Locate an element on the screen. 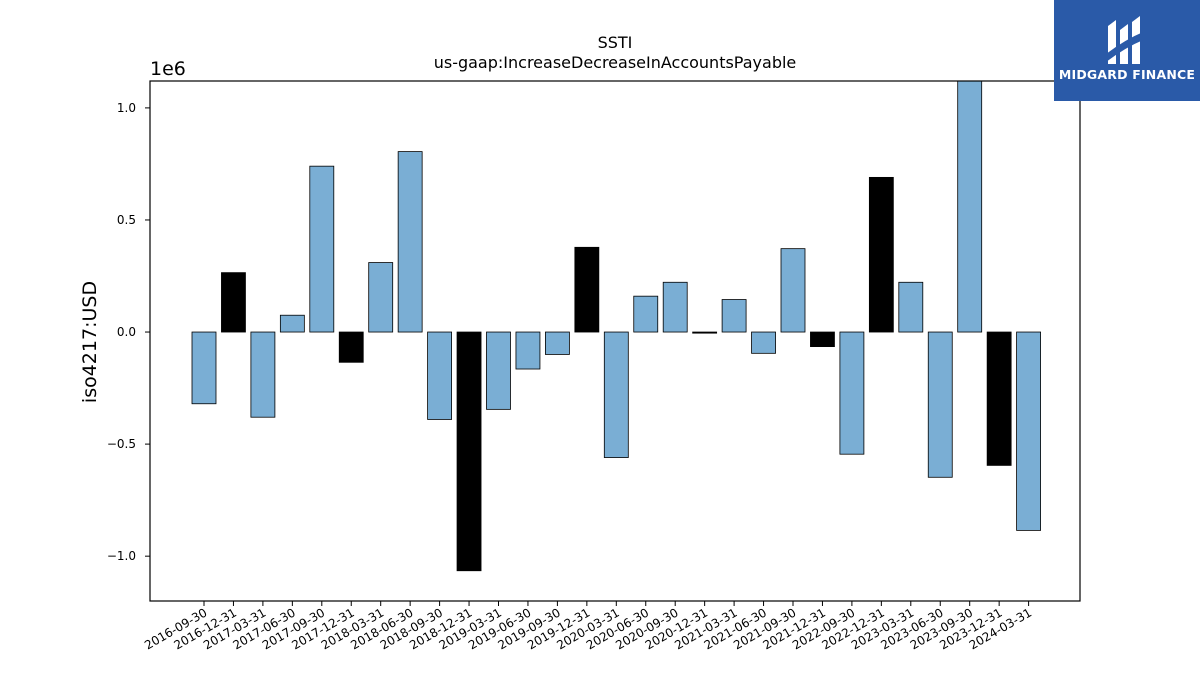 The image size is (1200, 675). y-axis: −1.0 −0.5 0.0 0.5 1.0 is located at coordinates (128, 332).